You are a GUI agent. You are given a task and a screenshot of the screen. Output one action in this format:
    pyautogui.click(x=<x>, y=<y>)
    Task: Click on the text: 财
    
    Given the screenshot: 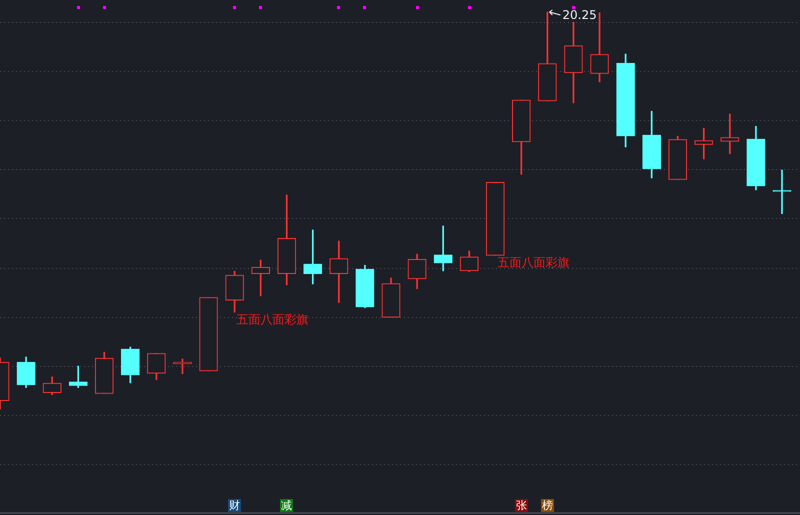 What is the action you would take?
    pyautogui.click(x=234, y=505)
    